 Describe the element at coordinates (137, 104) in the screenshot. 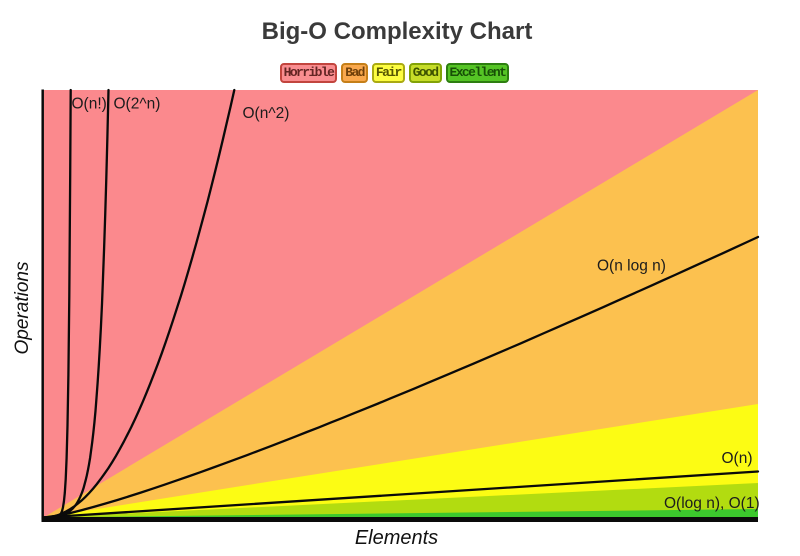

I see `svg-text: O(2^n)` at that location.